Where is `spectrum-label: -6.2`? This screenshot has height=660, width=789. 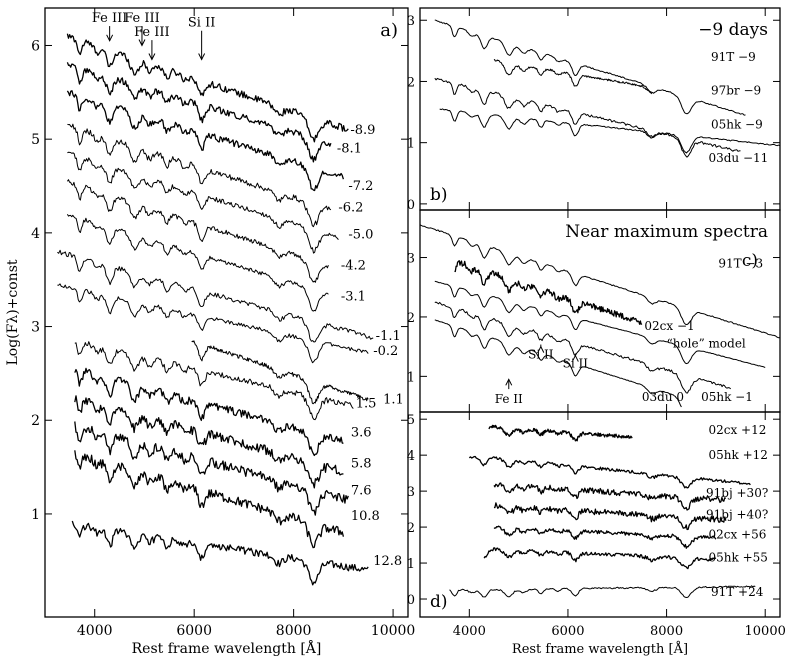
spectrum-label: -6.2 is located at coordinates (350, 208).